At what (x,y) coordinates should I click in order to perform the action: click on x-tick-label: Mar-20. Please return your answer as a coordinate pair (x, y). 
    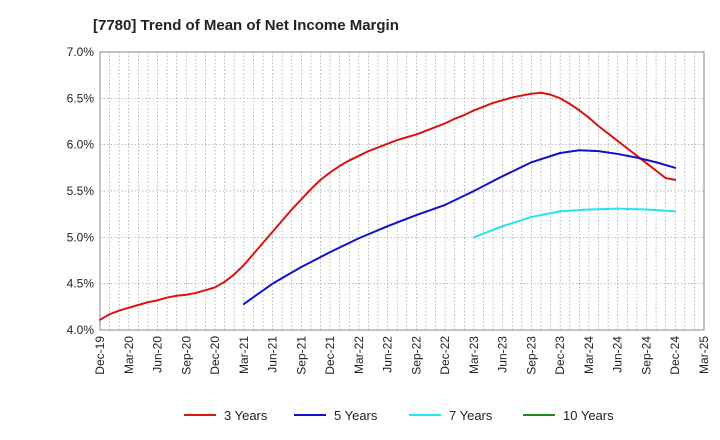
    Looking at the image, I should click on (129, 355).